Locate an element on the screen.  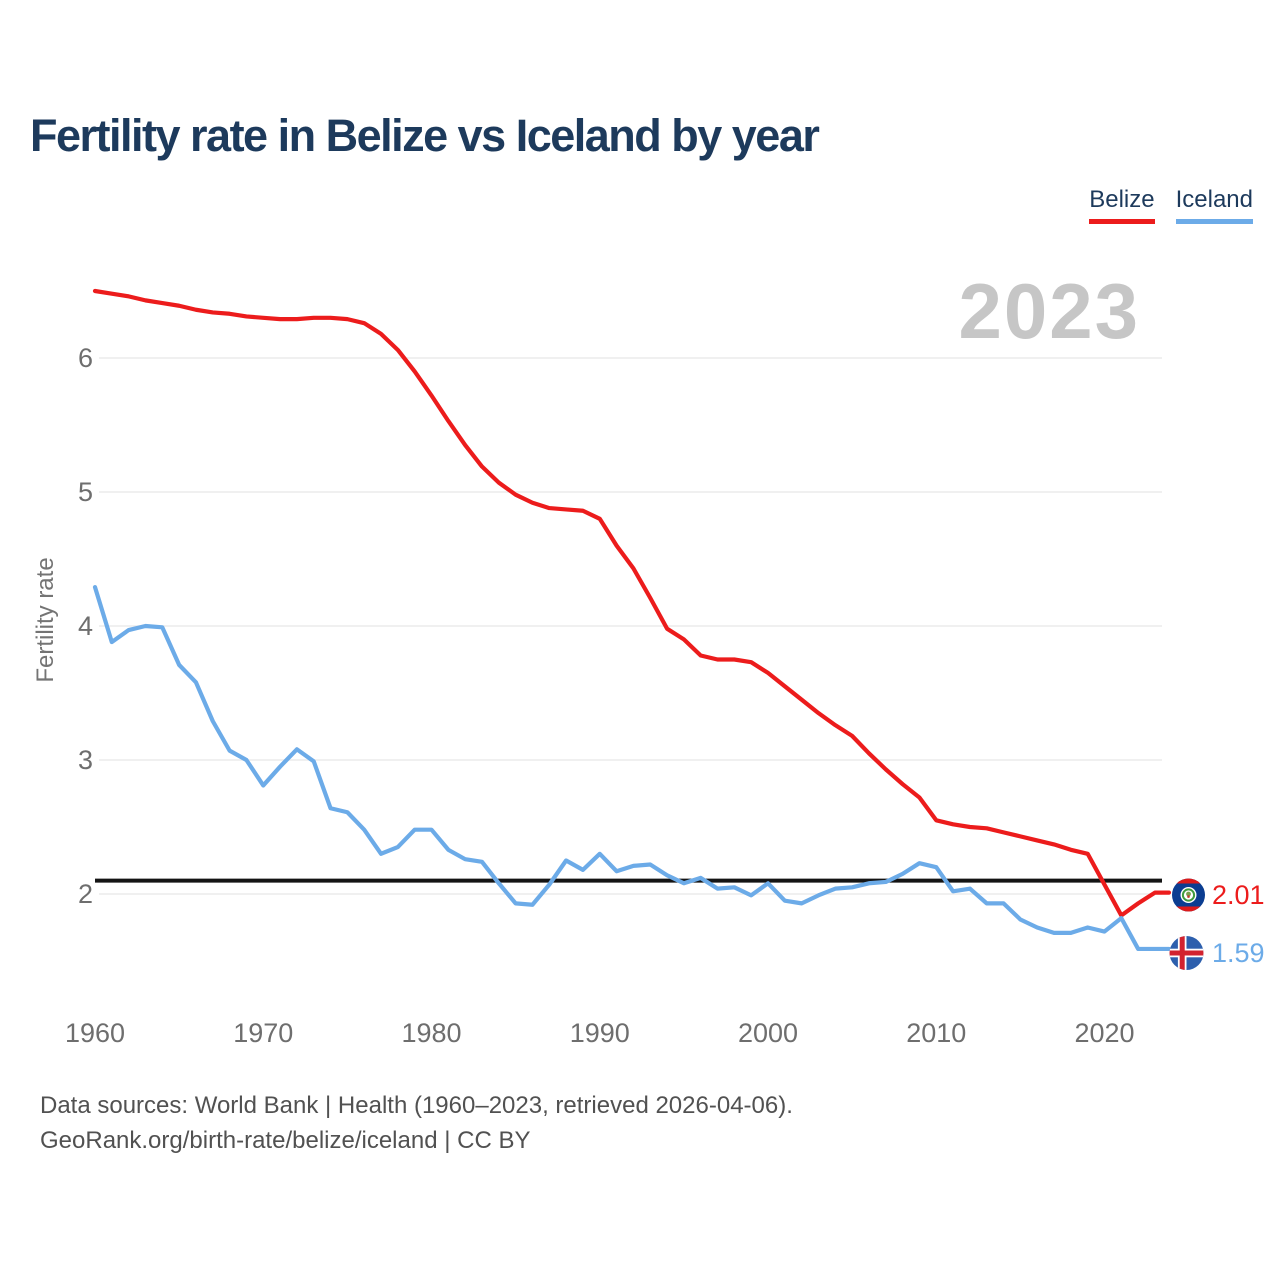
x-tick-label: 2010 is located at coordinates (936, 1033).